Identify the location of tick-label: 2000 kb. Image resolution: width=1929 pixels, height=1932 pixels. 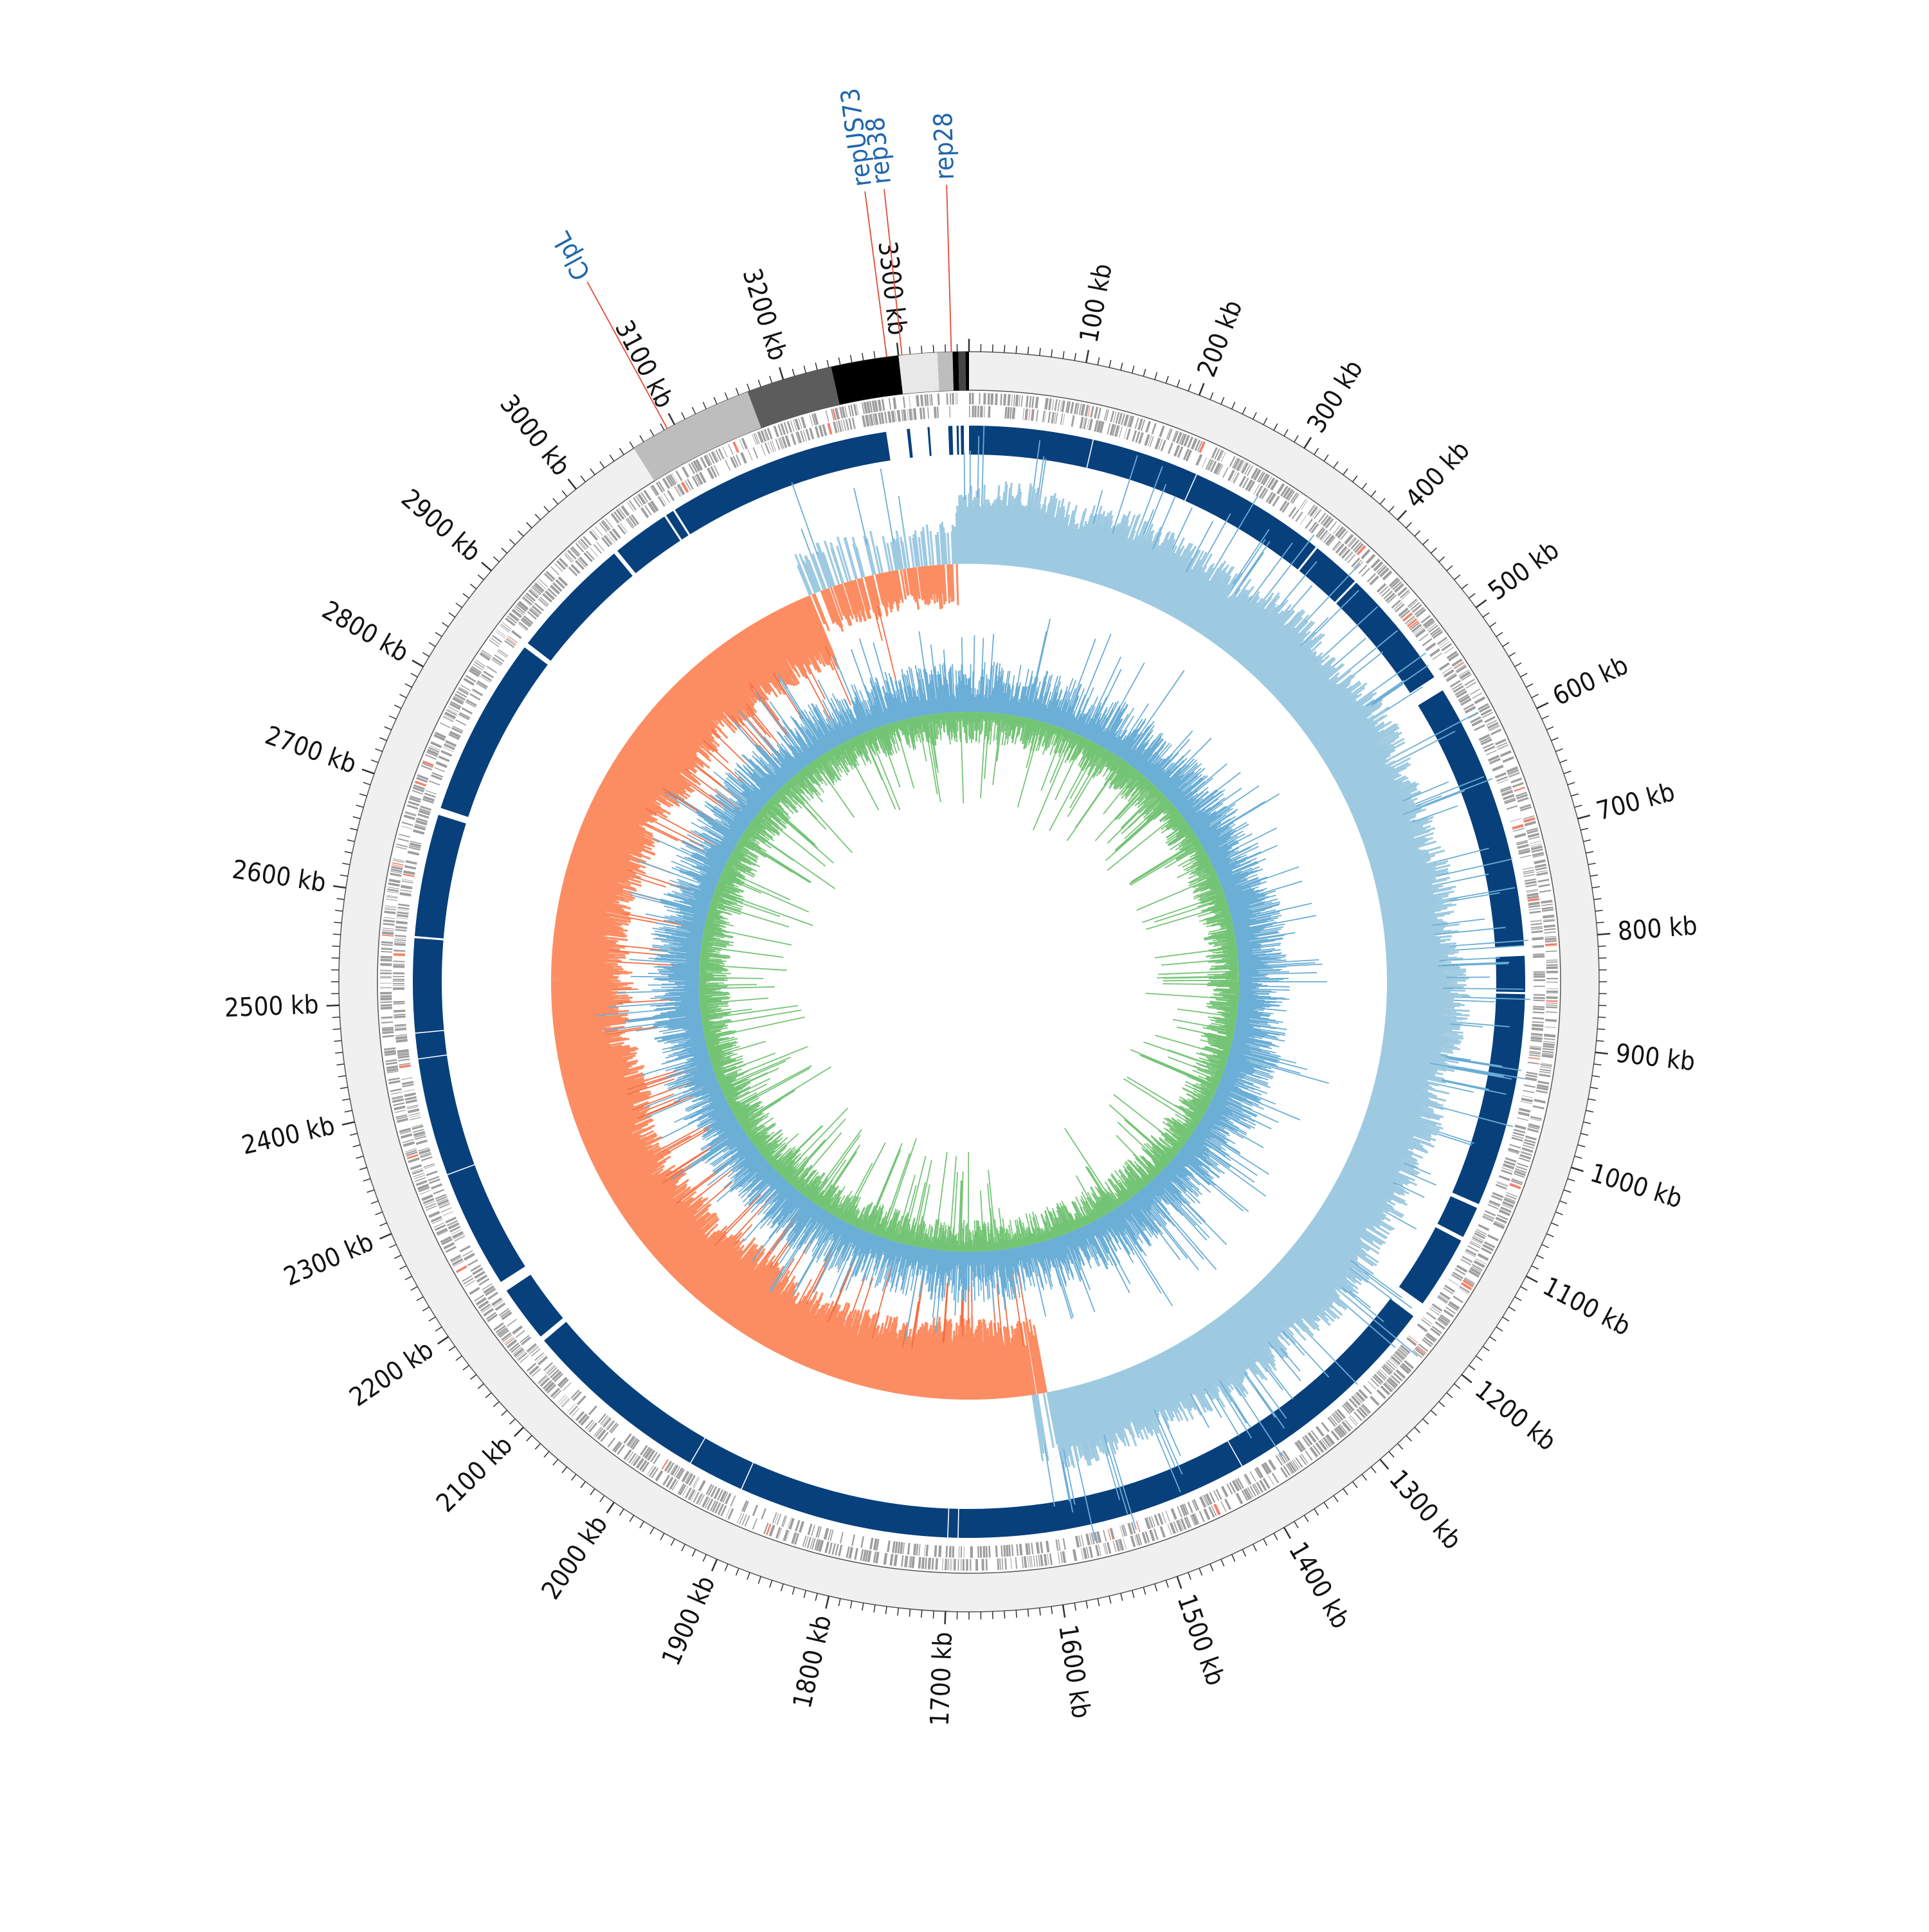
(575, 1557).